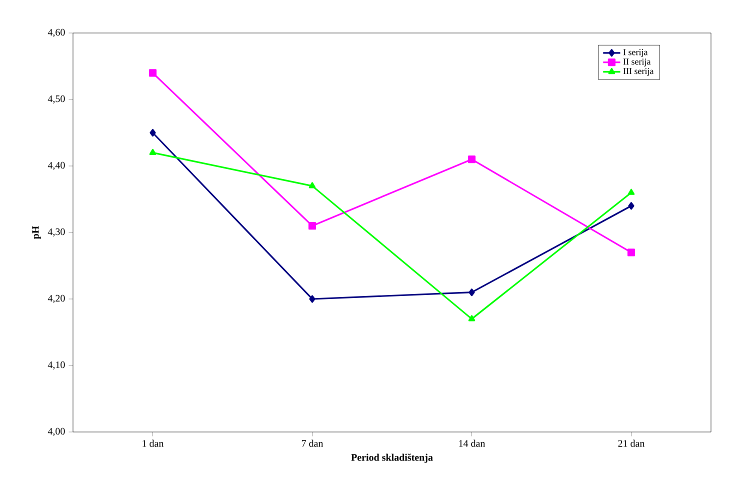 Image resolution: width=729 pixels, height=481 pixels. What do you see at coordinates (56, 33) in the screenshot?
I see `y-tick-label: 4,60` at bounding box center [56, 33].